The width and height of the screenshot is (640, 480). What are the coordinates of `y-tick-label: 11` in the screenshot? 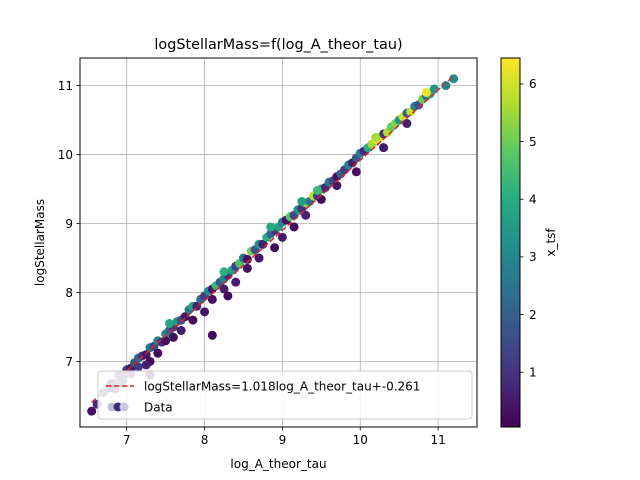 It's located at (65, 86).